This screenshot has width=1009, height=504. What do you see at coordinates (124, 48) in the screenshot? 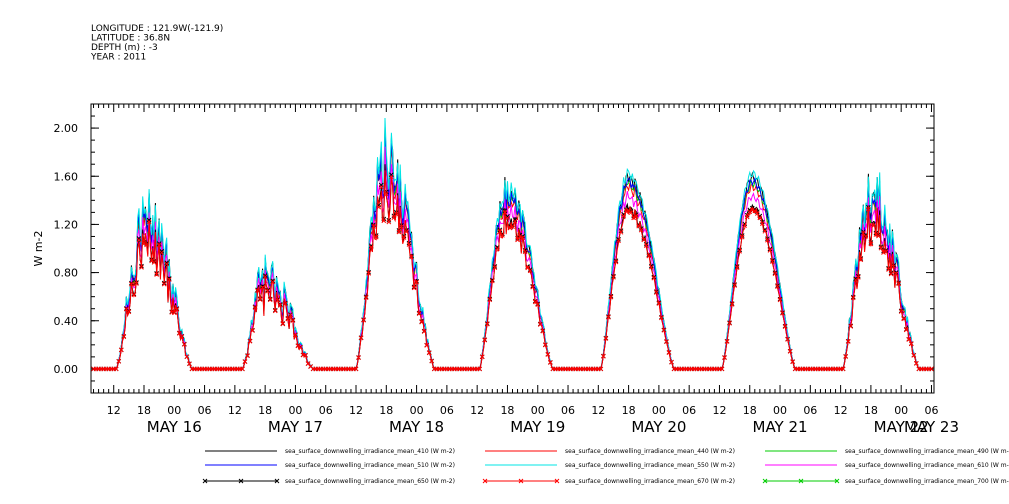
I see `header-line: DEPTH (m) : -3` at bounding box center [124, 48].